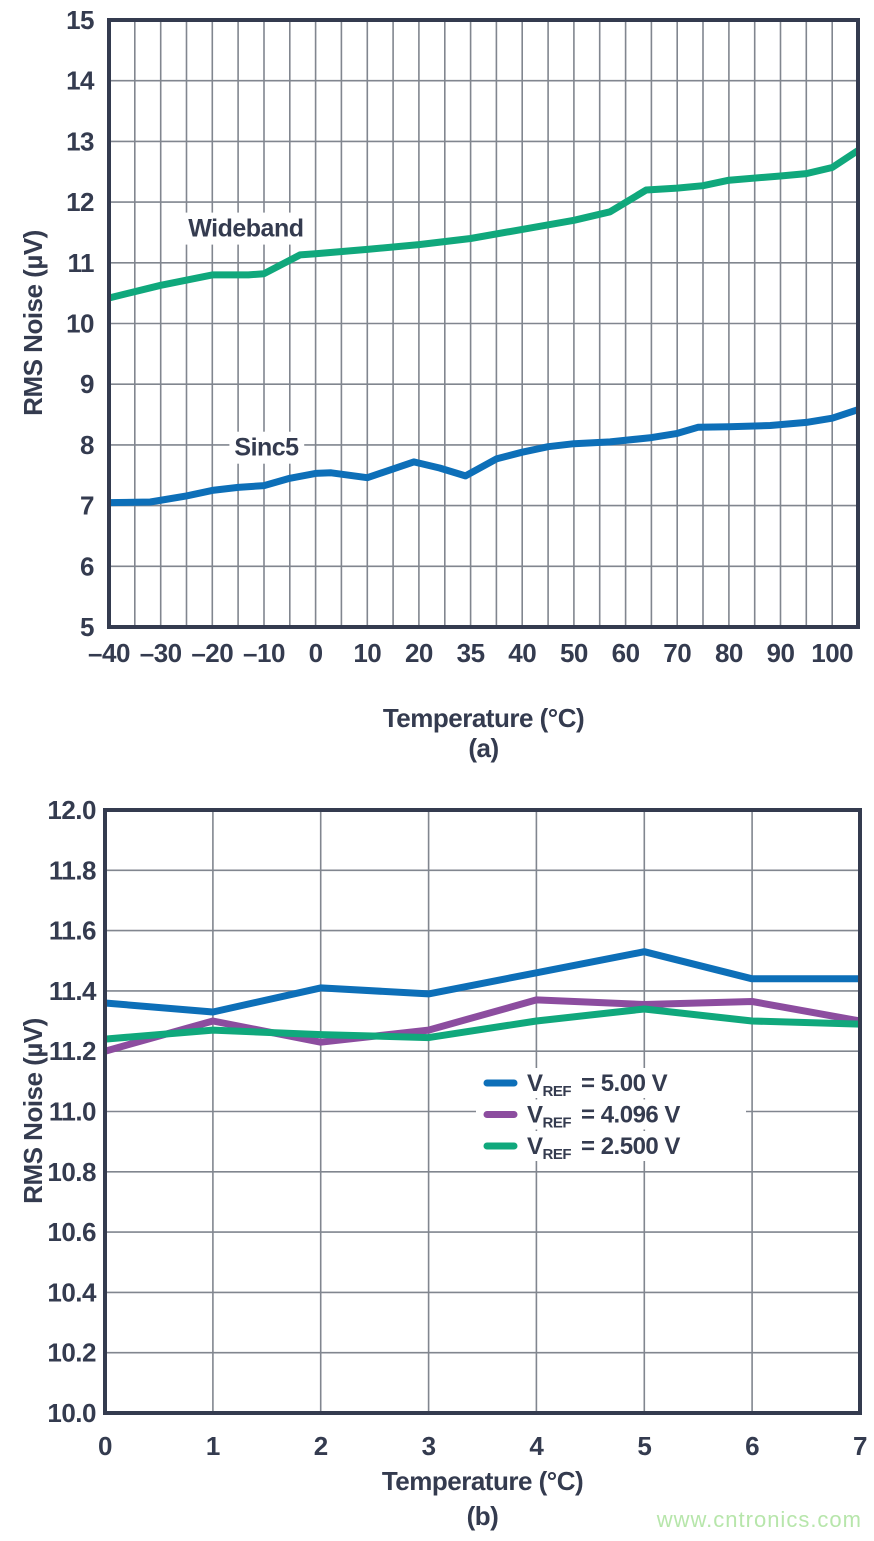 The width and height of the screenshot is (874, 1541). Describe the element at coordinates (483, 748) in the screenshot. I see `chart-caption: (a)` at that location.